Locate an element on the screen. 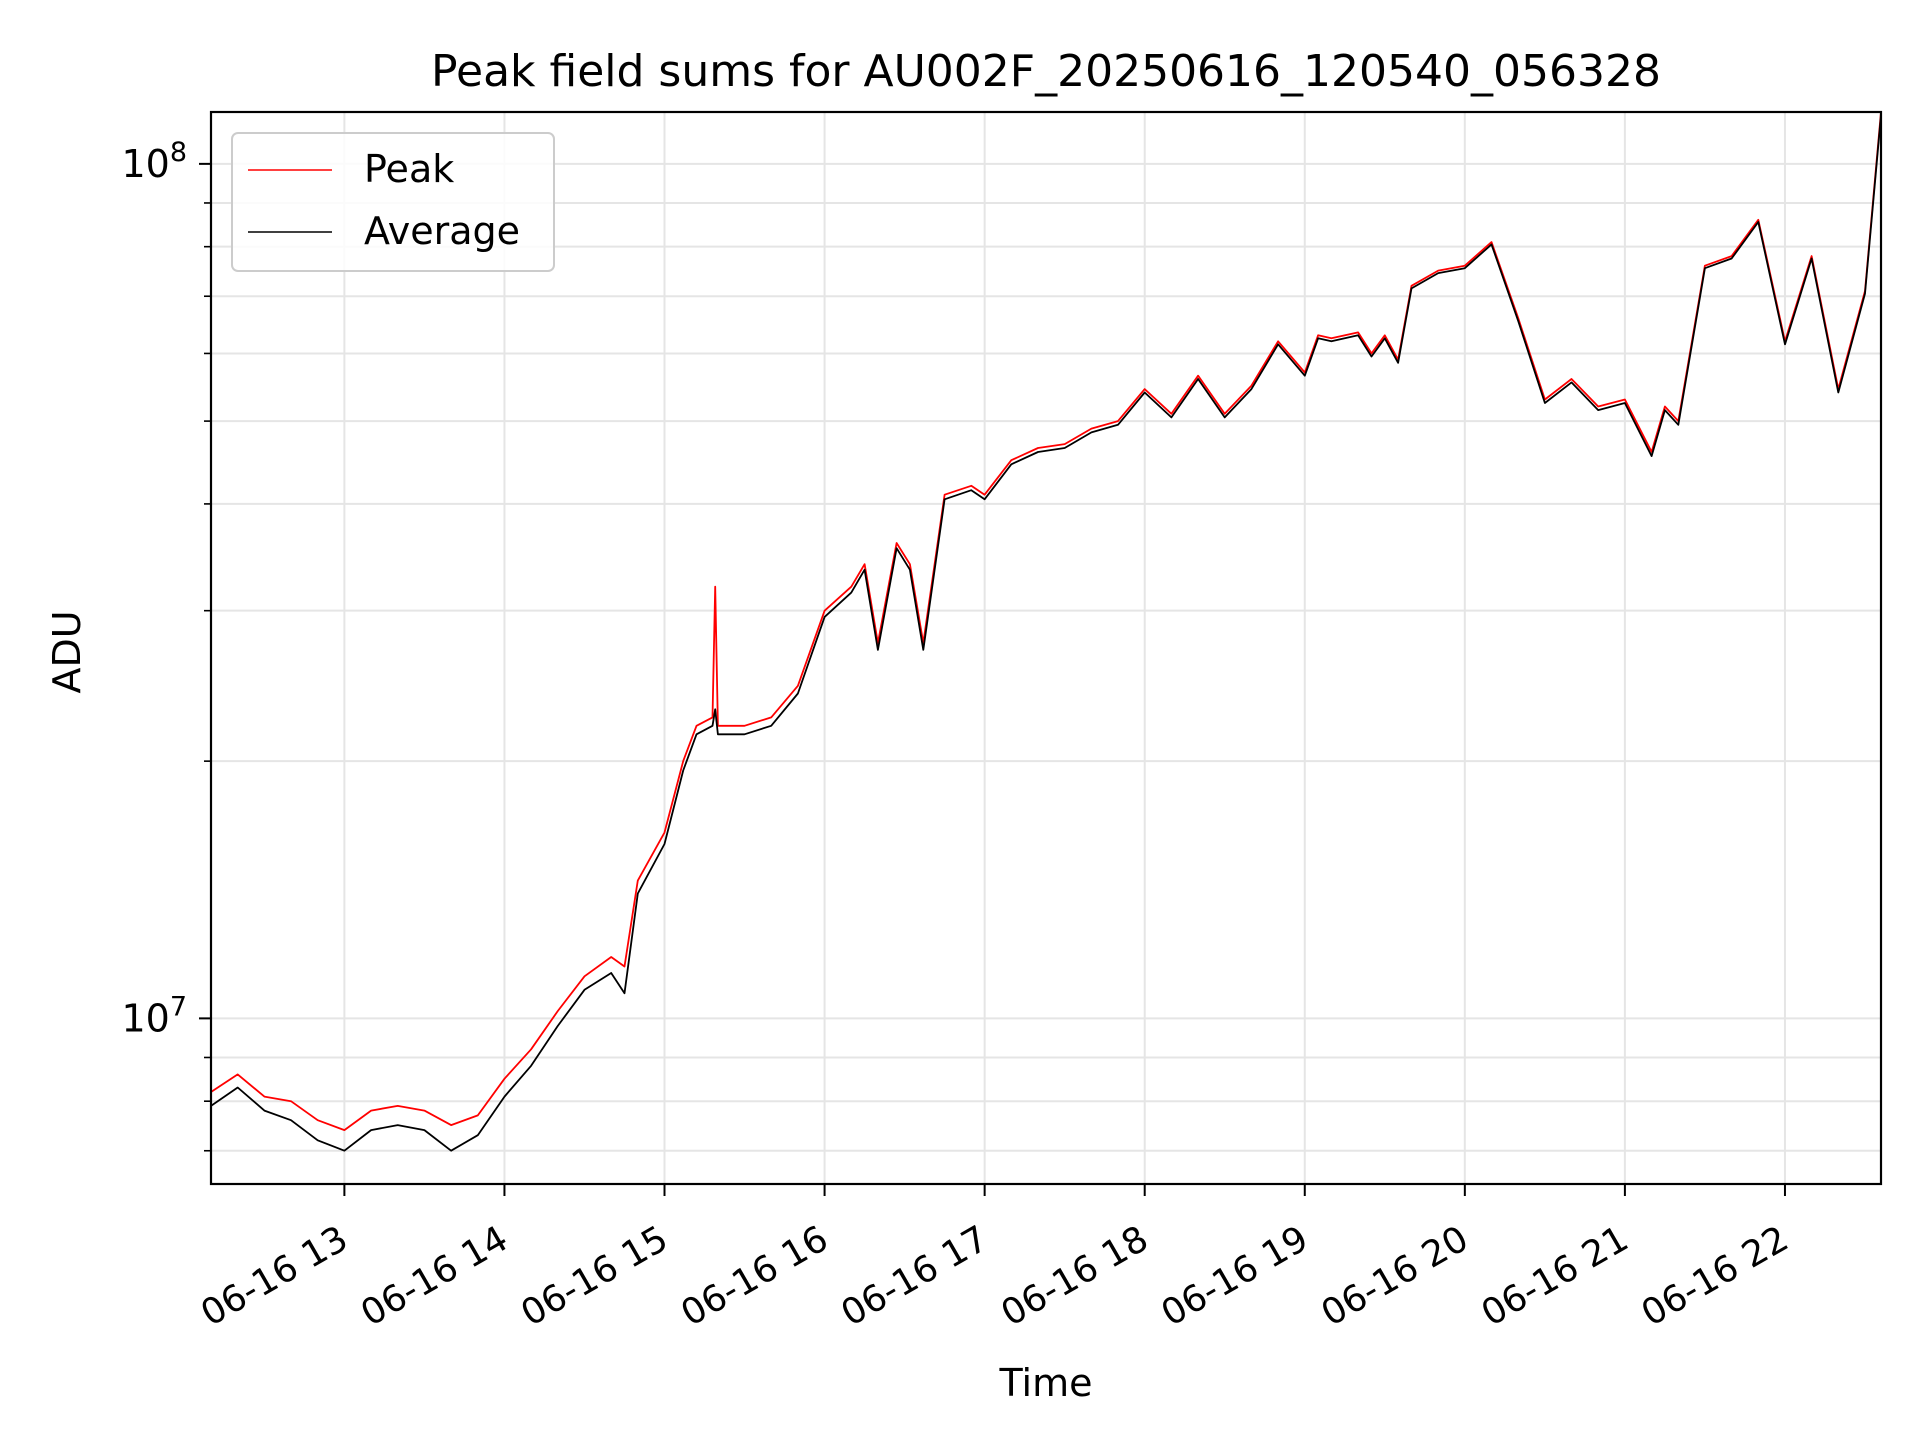 This screenshot has height=1440, width=1920. legend: Peak Average is located at coordinates (393, 202).